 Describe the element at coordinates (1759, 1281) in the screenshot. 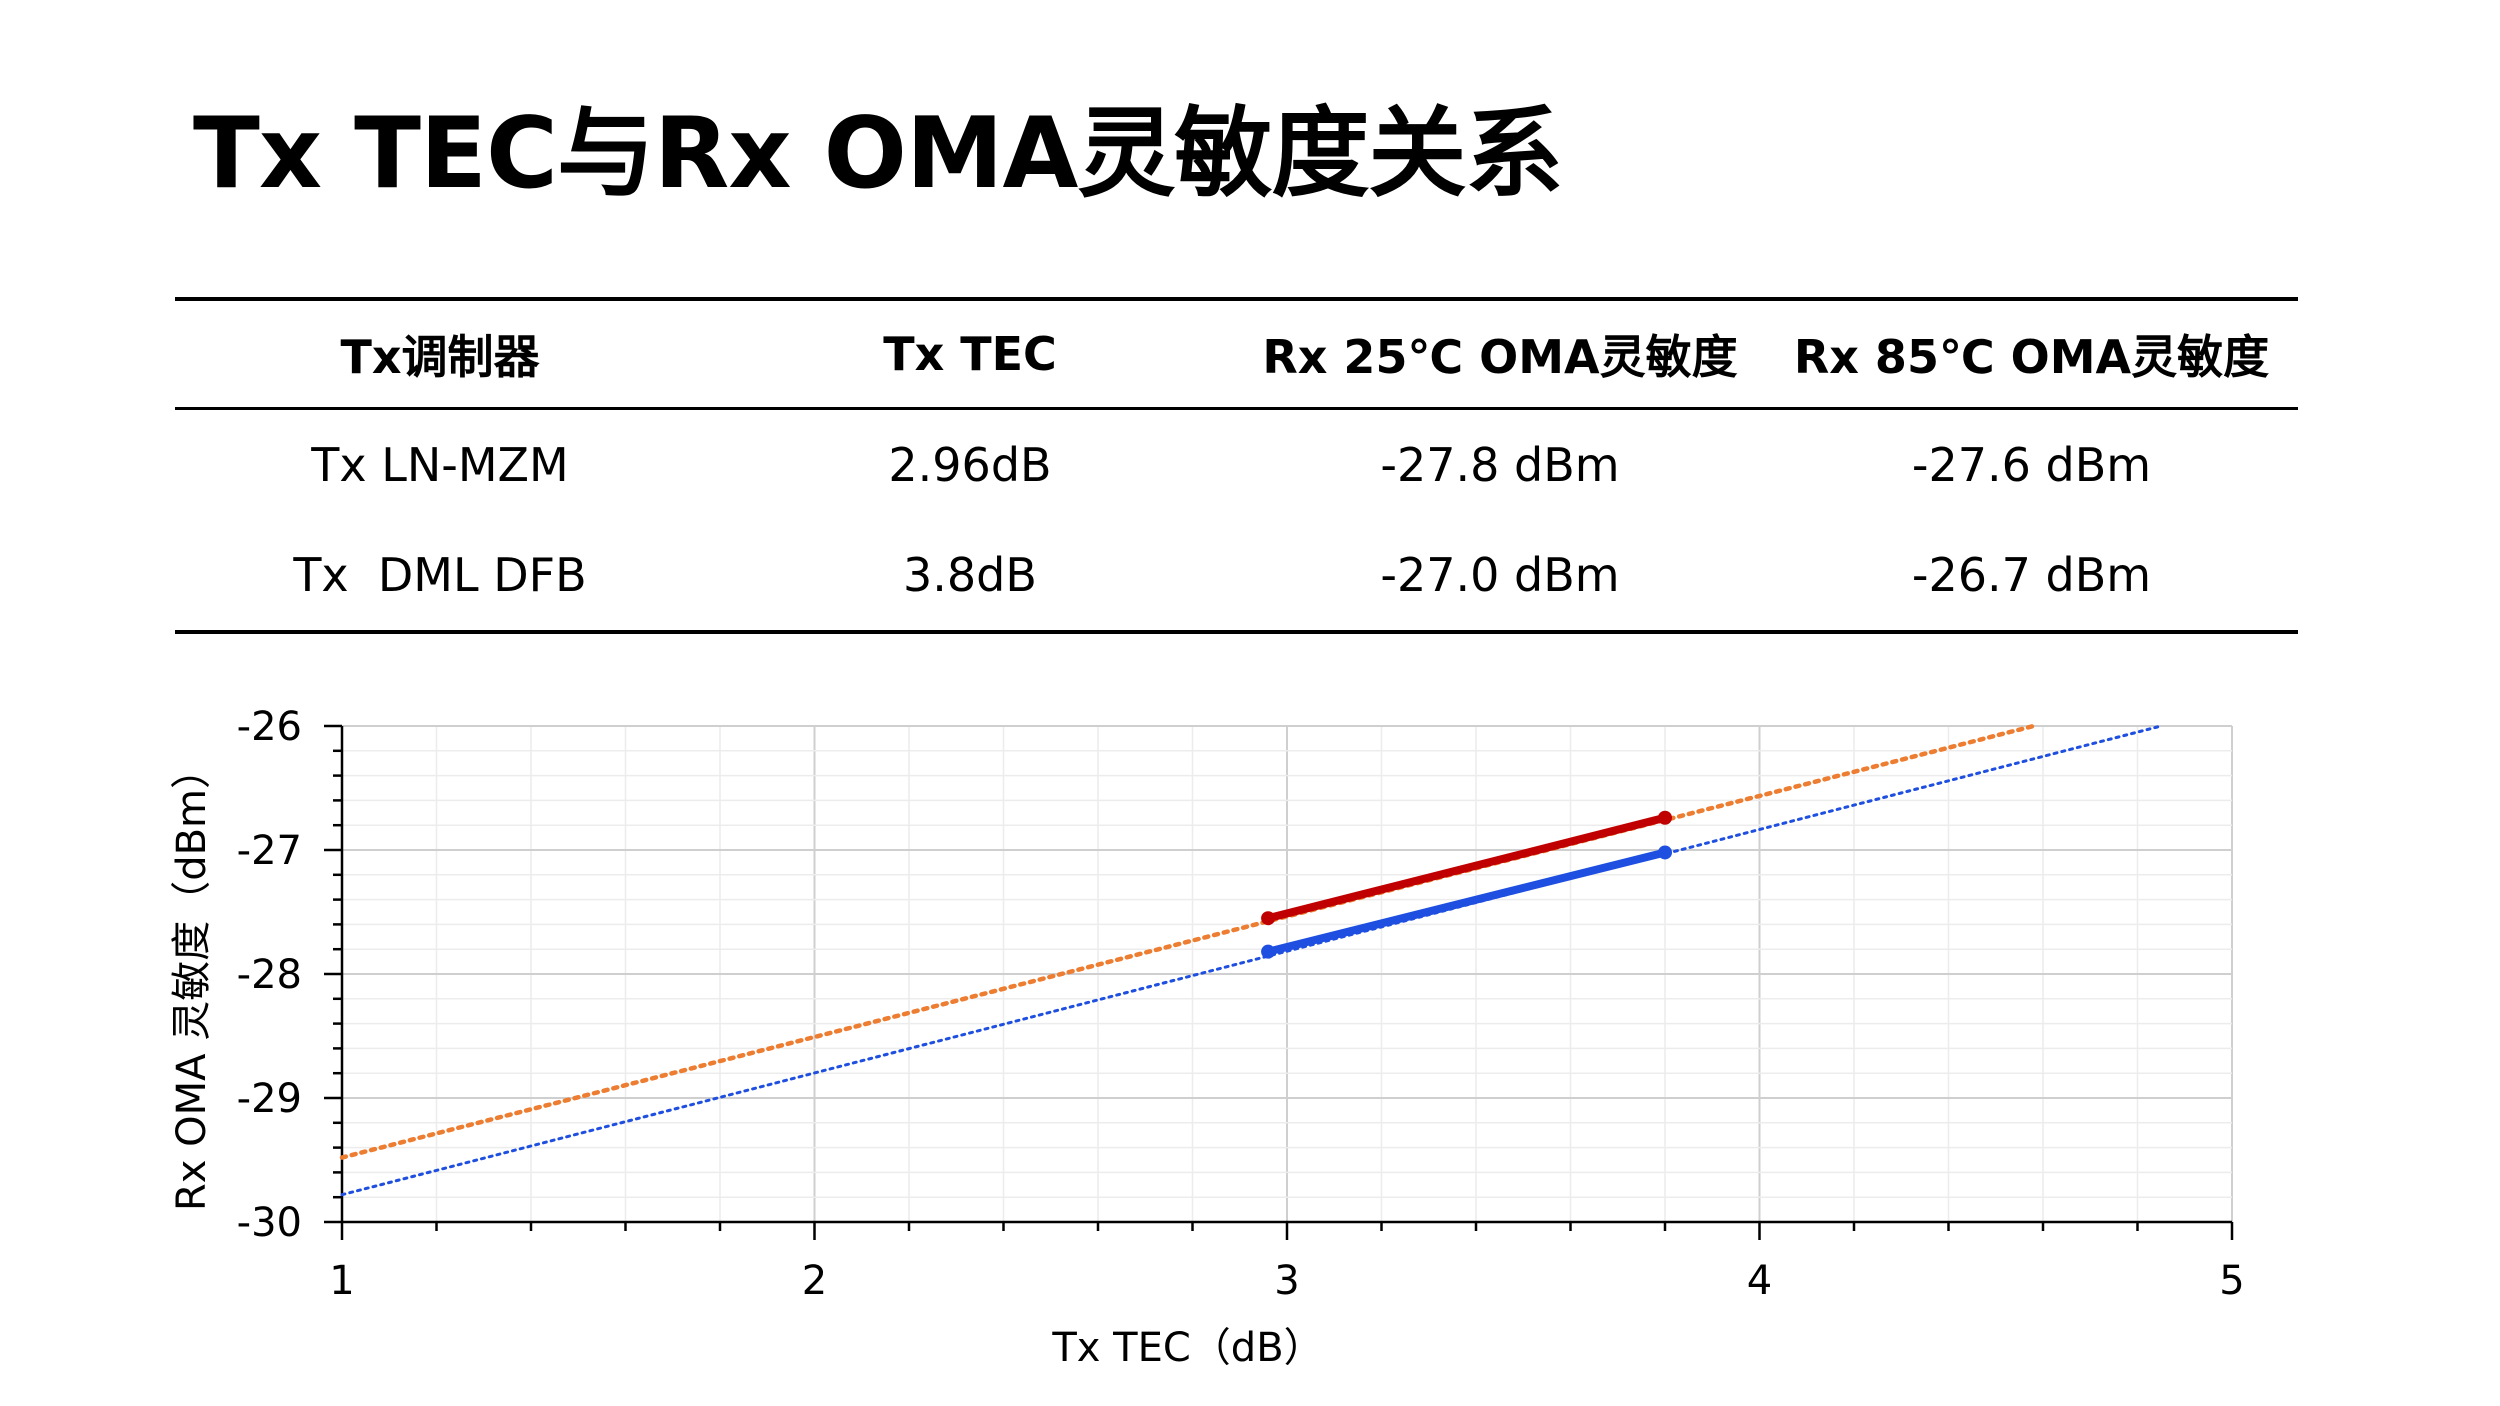

I see `x-tick-label: 4` at that location.